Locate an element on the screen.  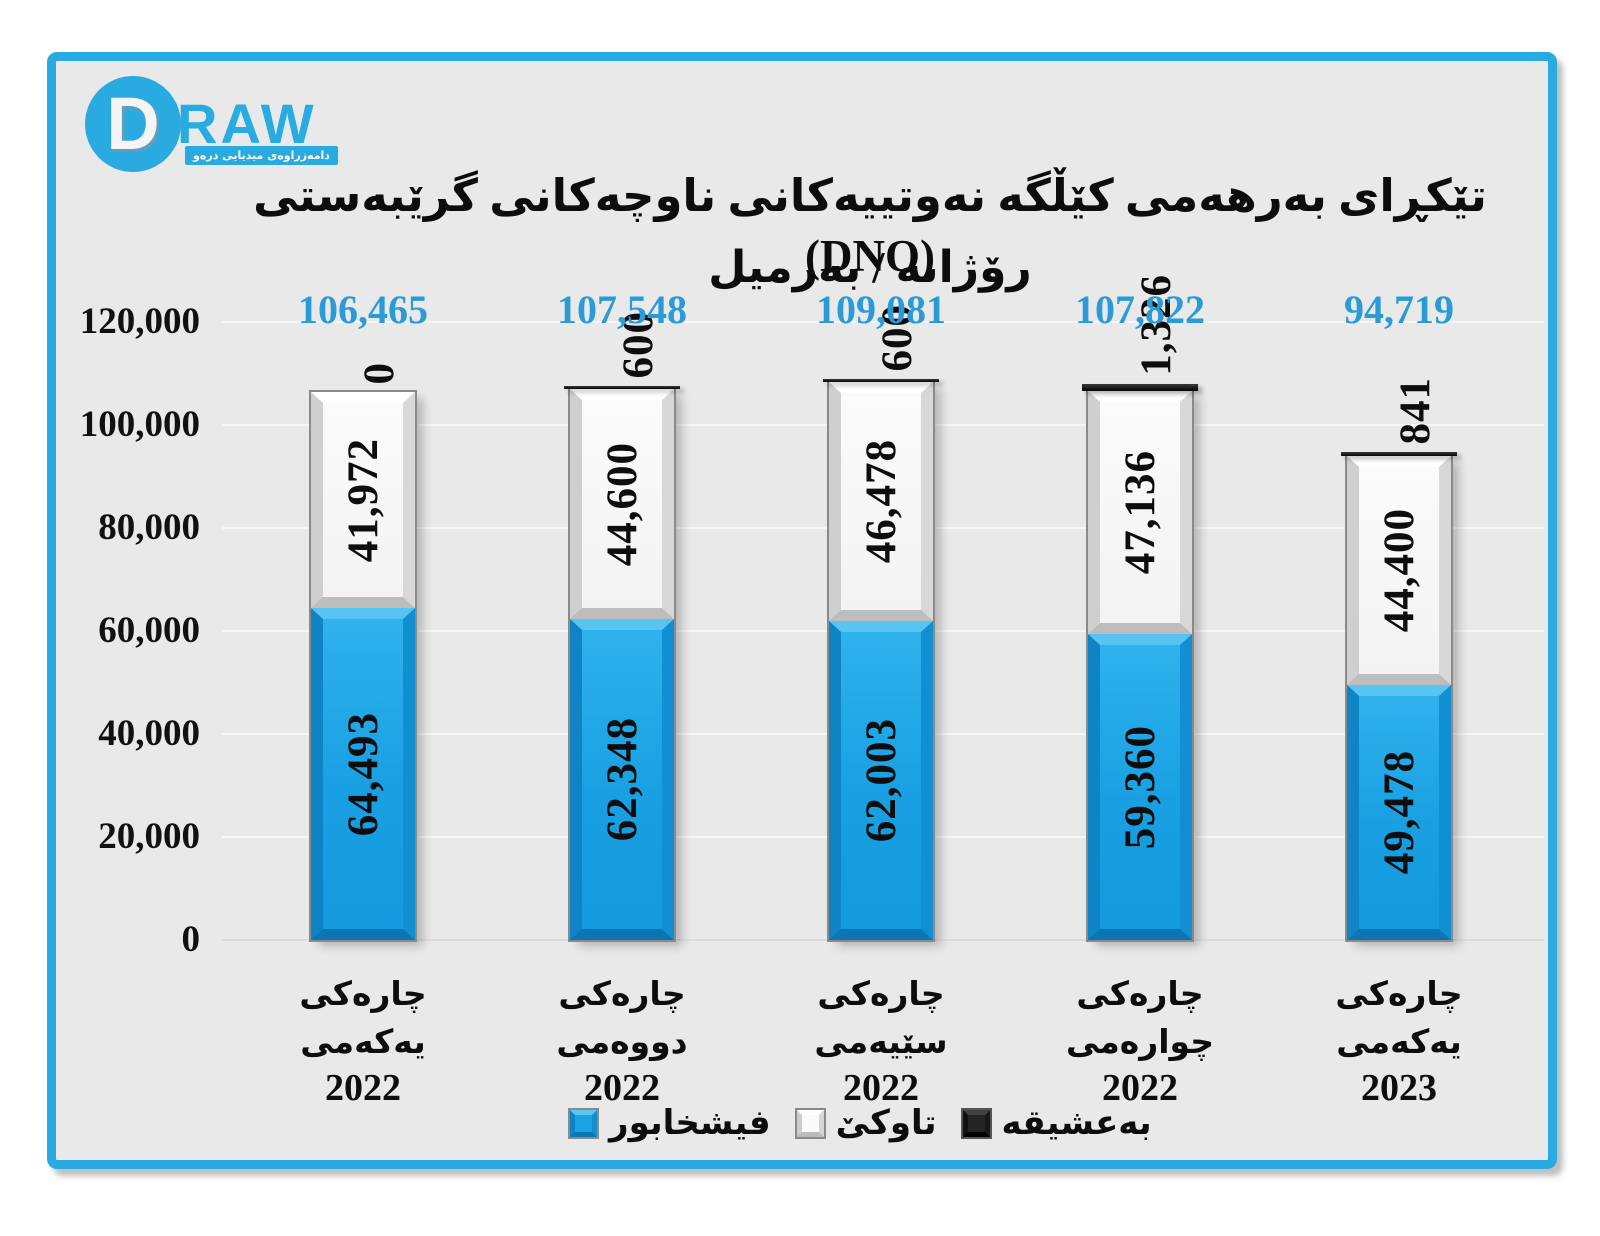
legend-label: بەعشیقە is located at coordinates (1076, 1123).